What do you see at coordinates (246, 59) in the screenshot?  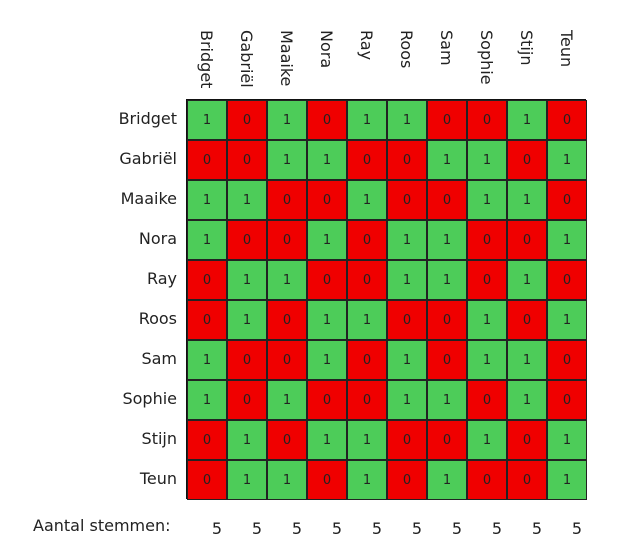 I see `column-label-text: Gabriël` at bounding box center [246, 59].